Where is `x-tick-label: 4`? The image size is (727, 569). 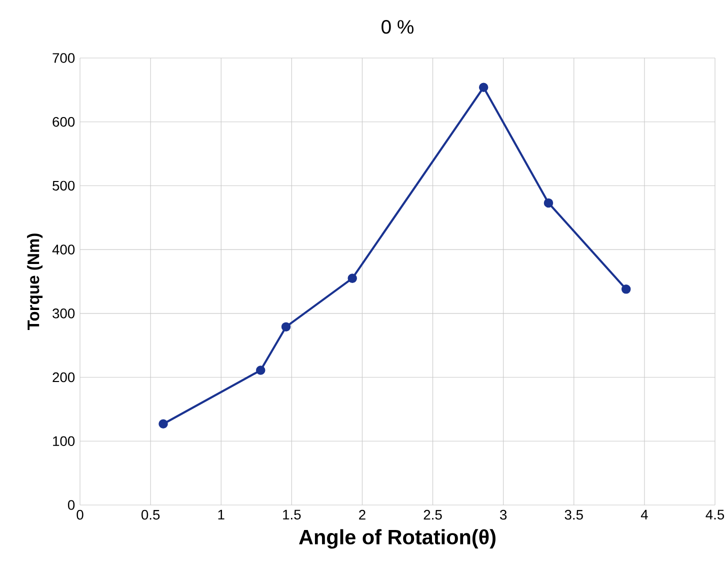
x-tick-label: 4 is located at coordinates (644, 515).